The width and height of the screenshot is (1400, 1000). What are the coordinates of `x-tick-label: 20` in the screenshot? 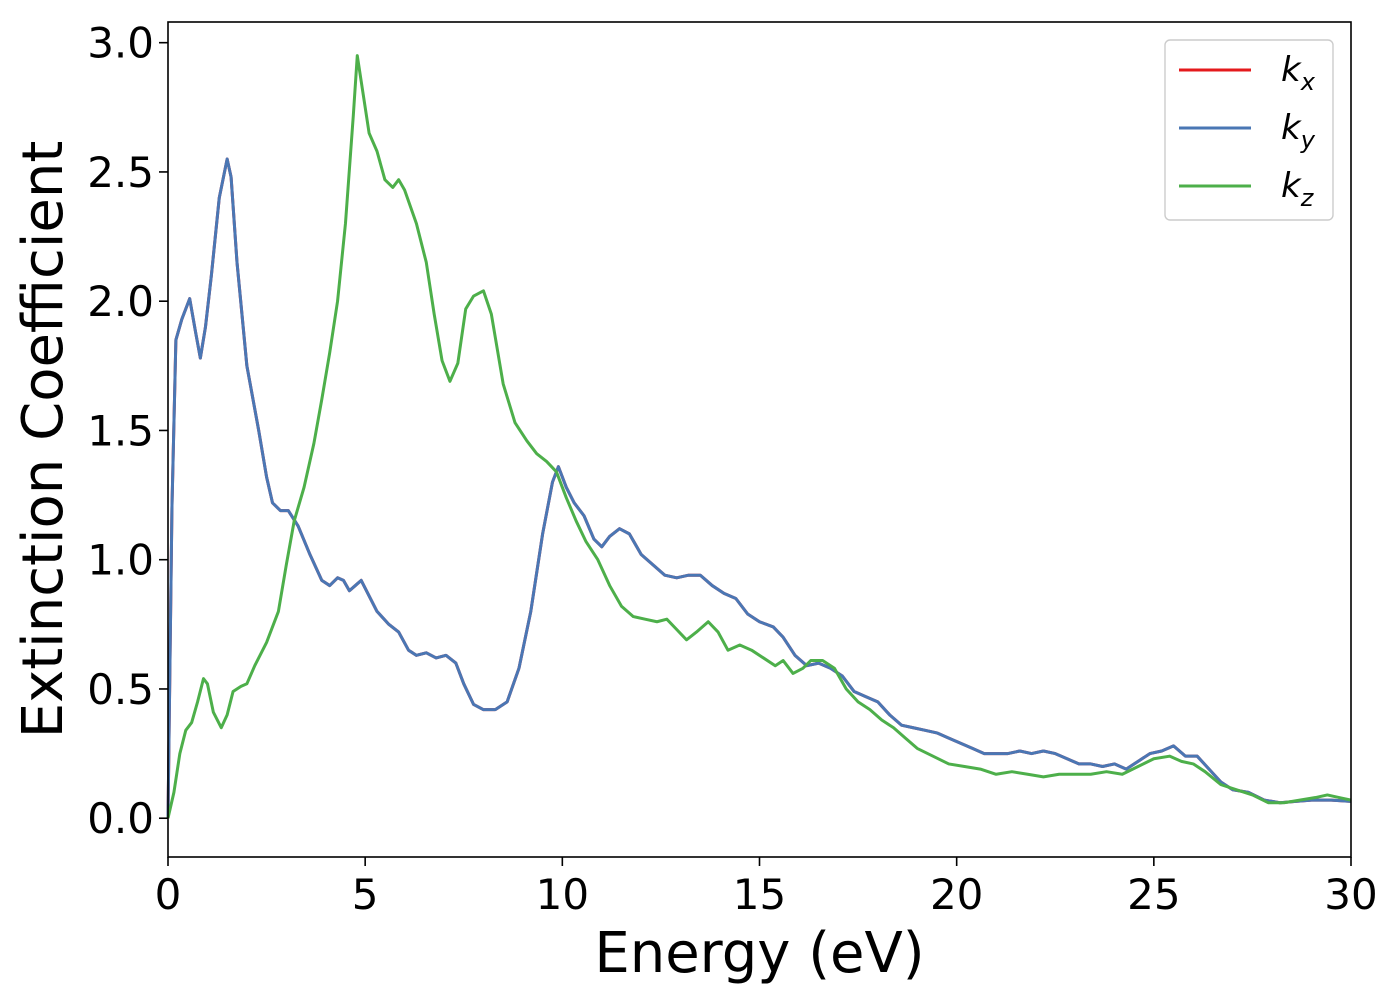 It's located at (956, 894).